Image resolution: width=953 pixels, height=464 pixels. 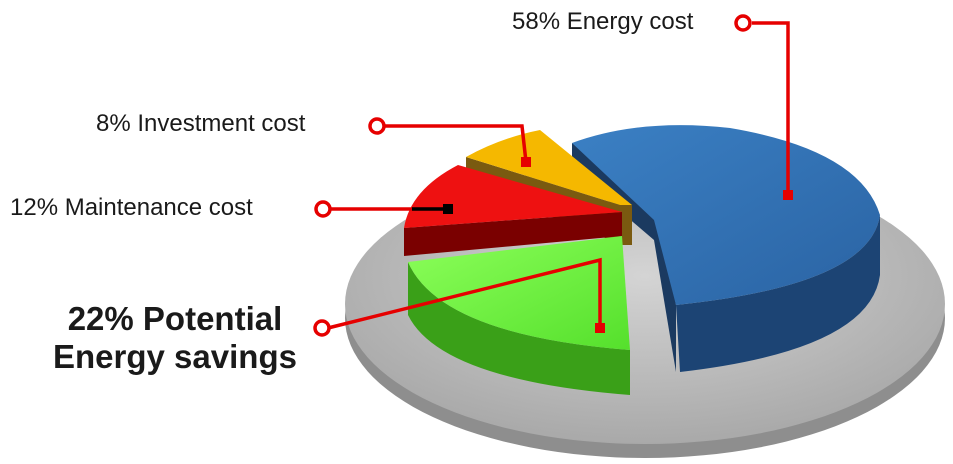 What do you see at coordinates (322, 328) in the screenshot?
I see `leader-ring-energy-savings` at bounding box center [322, 328].